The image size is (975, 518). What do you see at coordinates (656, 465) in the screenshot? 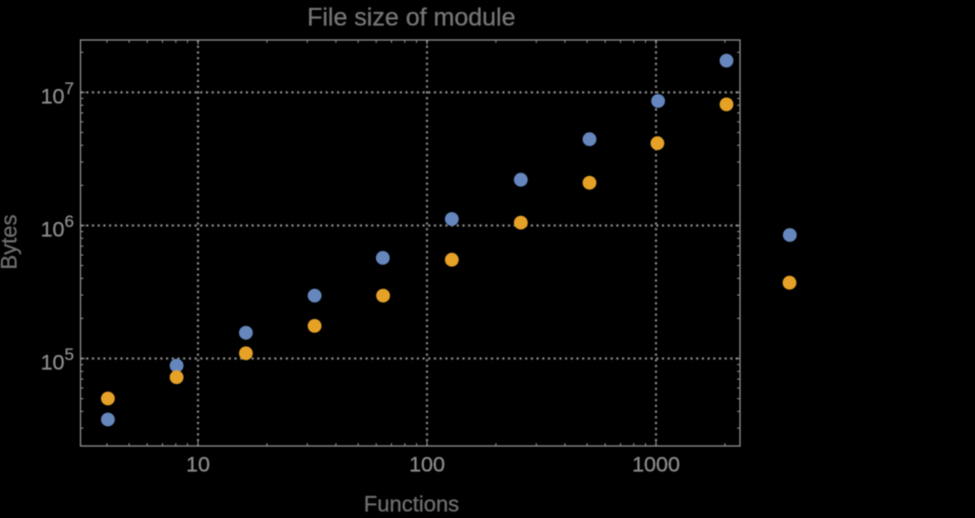
I see `svg-text: 1000` at bounding box center [656, 465].